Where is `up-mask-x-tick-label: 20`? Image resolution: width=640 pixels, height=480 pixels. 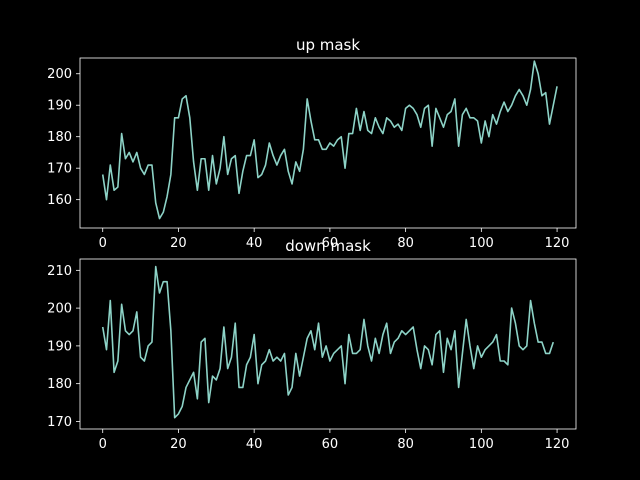 up-mask-x-tick-label: 20 is located at coordinates (178, 243).